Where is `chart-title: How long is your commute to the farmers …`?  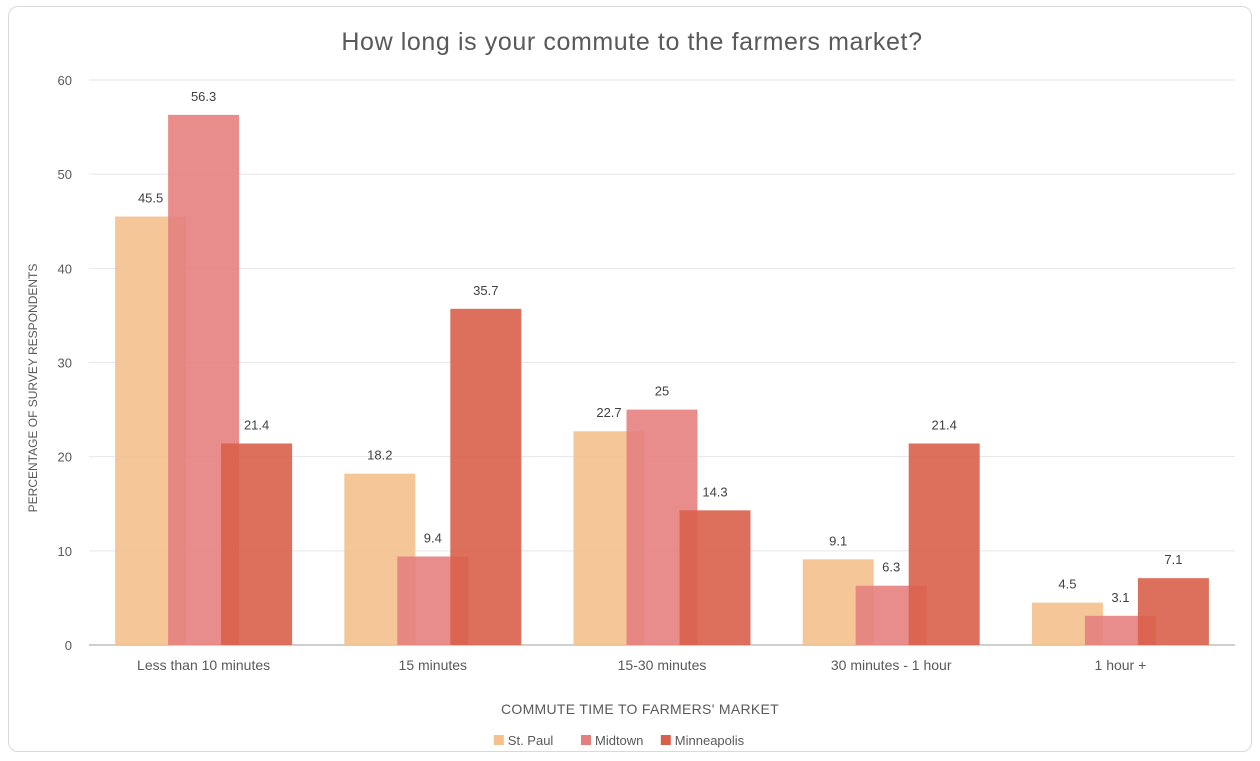
chart-title: How long is your commute to the farmers … is located at coordinates (631, 42).